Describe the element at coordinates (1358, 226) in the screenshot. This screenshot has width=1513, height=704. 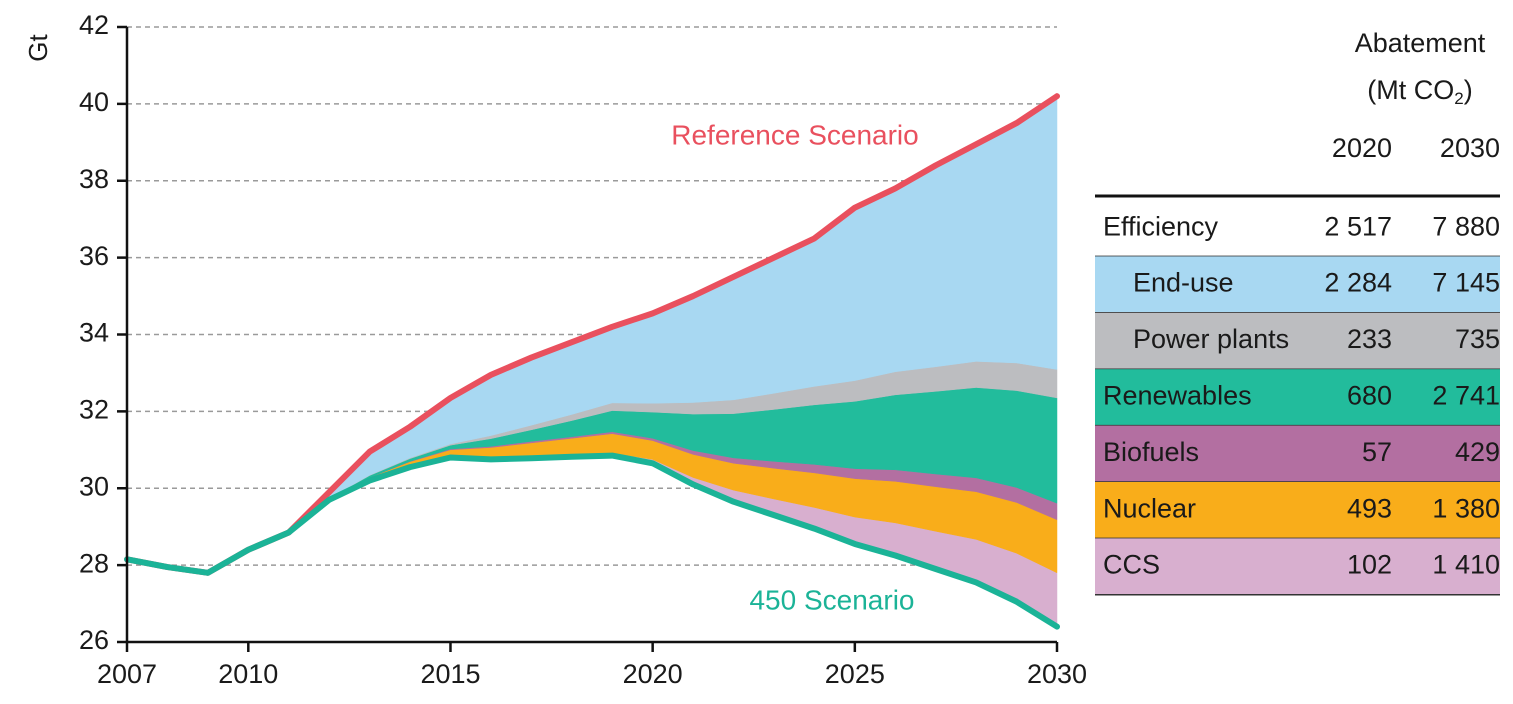
I see `cell: 2 517` at that location.